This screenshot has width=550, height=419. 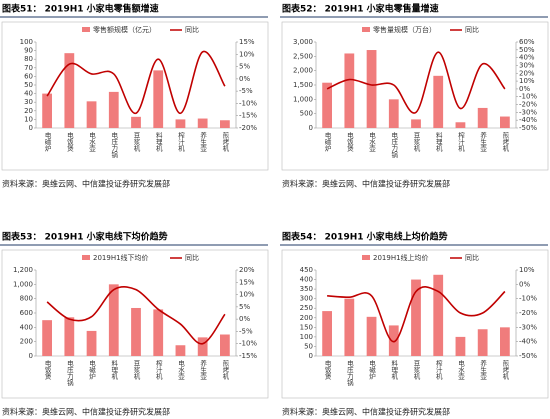 I want to click on y2-tick-label: 0%, so click(x=524, y=89).